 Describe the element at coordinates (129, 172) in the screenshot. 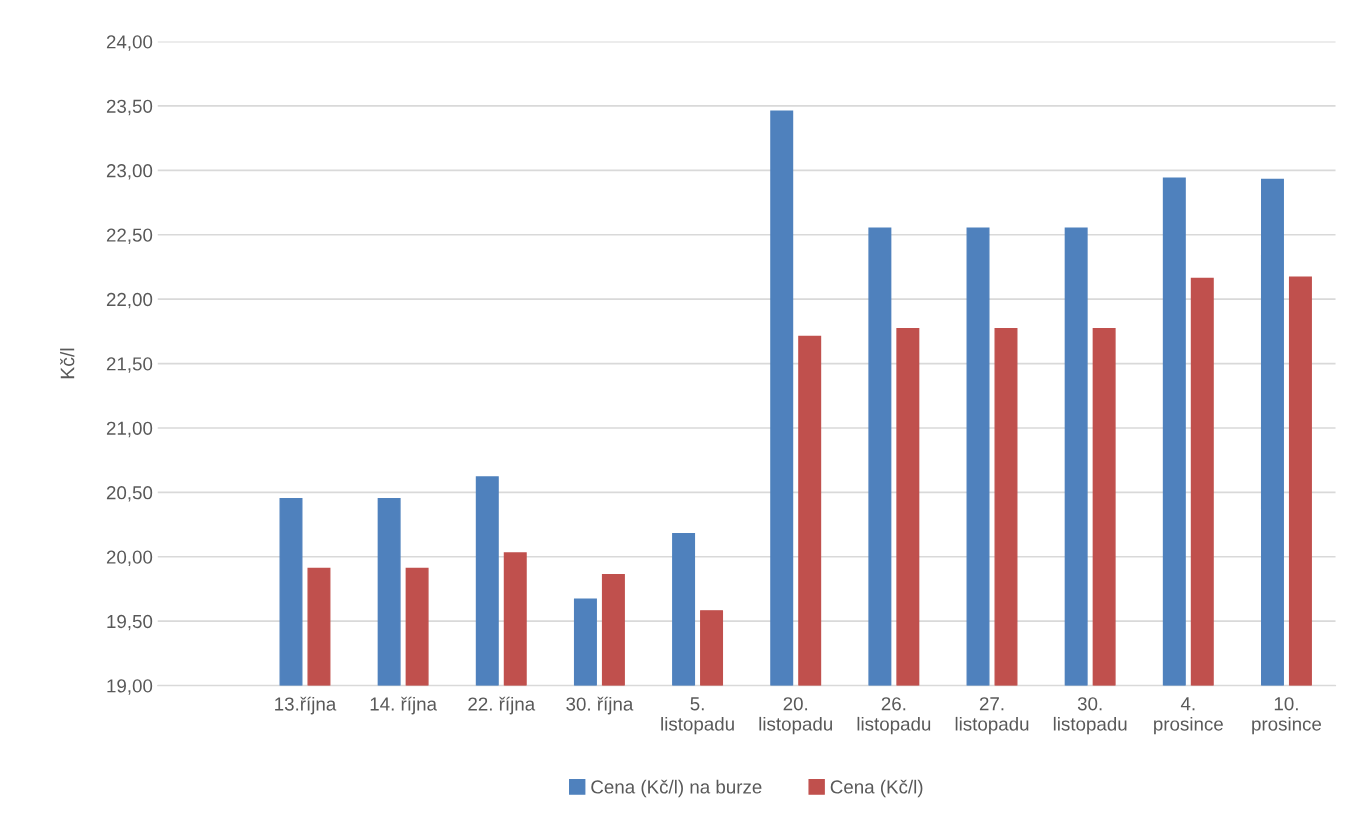

I see `y-tick-label: 23,00` at that location.